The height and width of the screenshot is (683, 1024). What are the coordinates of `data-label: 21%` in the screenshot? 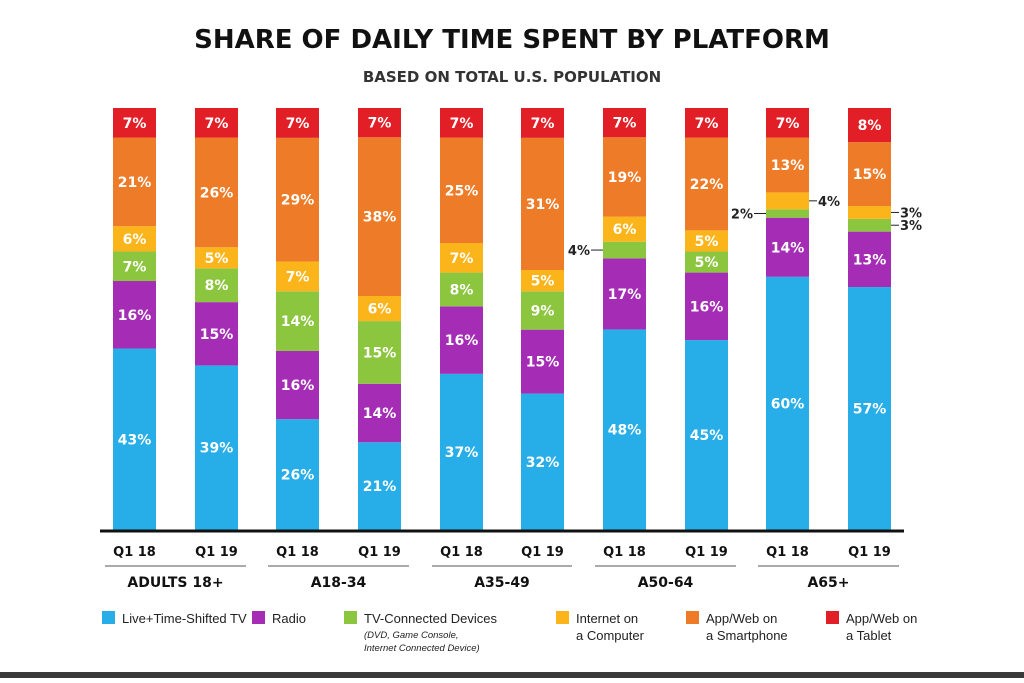 It's located at (380, 487).